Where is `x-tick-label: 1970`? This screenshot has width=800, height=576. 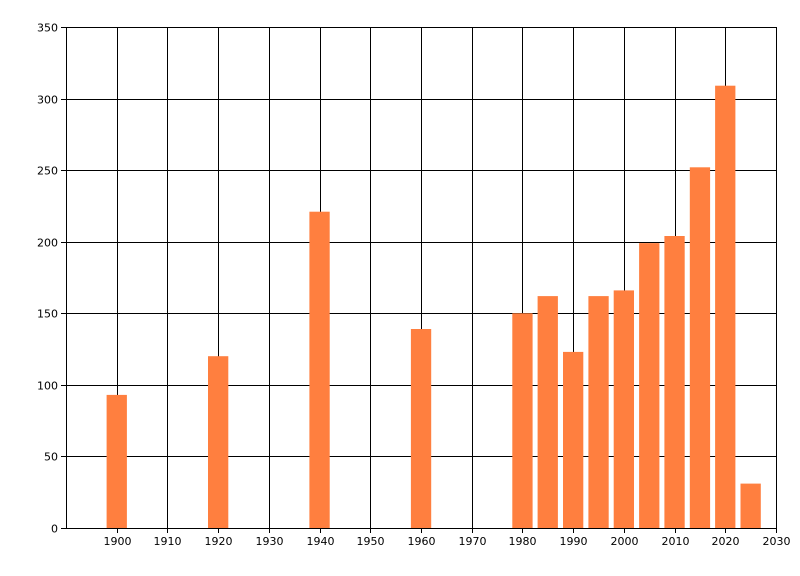 x-tick-label: 1970 is located at coordinates (473, 541).